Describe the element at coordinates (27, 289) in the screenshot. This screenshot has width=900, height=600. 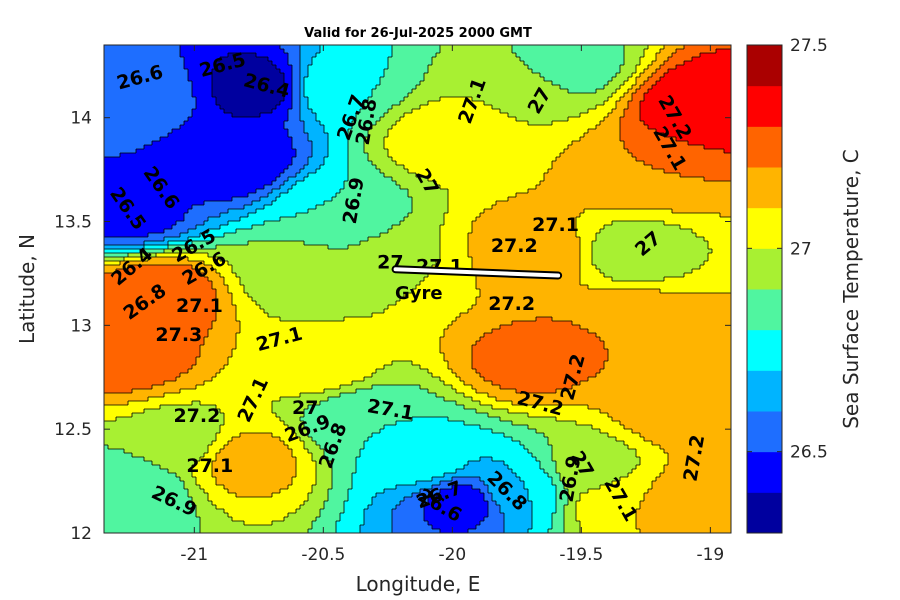
I see `y-axis-label: Latitude, N` at that location.